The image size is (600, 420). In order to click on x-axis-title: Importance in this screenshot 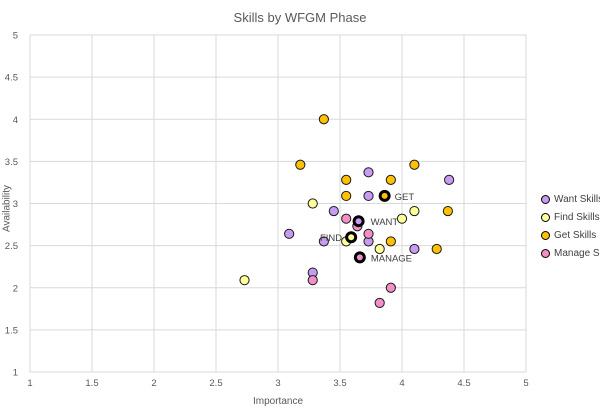, I will do `click(278, 401)`.